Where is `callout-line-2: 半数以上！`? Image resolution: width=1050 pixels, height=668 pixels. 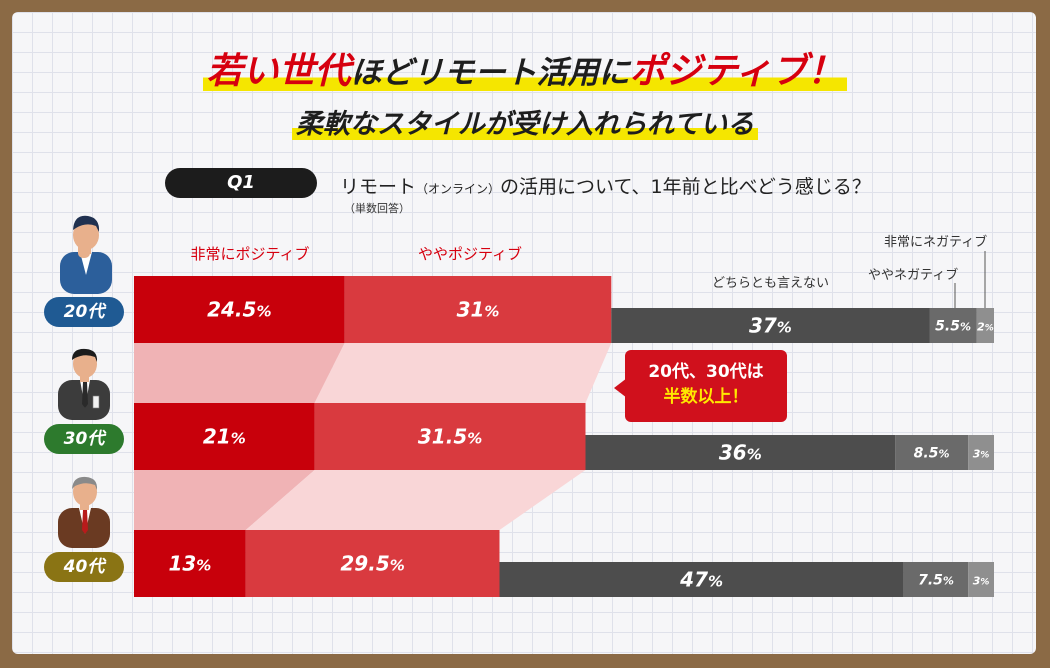 callout-line-2: 半数以上！ is located at coordinates (706, 397).